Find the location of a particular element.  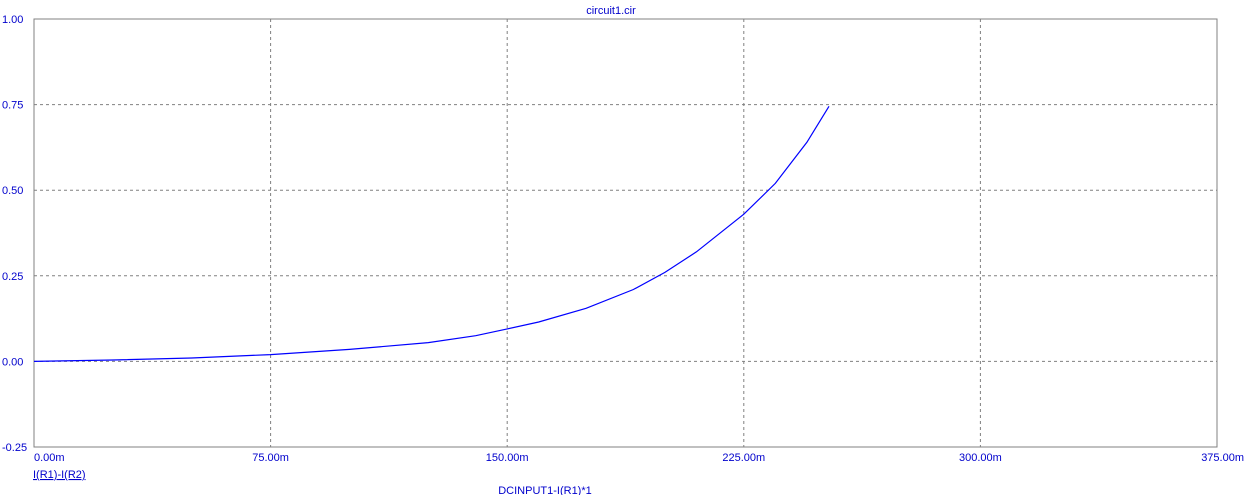

chart-title: circuit1.cir is located at coordinates (611, 11).